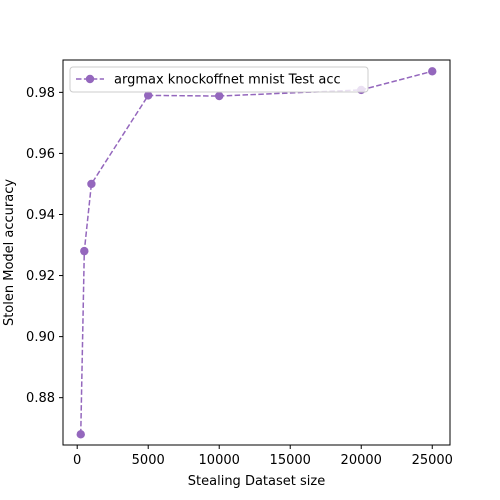  Describe the element at coordinates (77, 460) in the screenshot. I see `x-tick-label: 0` at that location.